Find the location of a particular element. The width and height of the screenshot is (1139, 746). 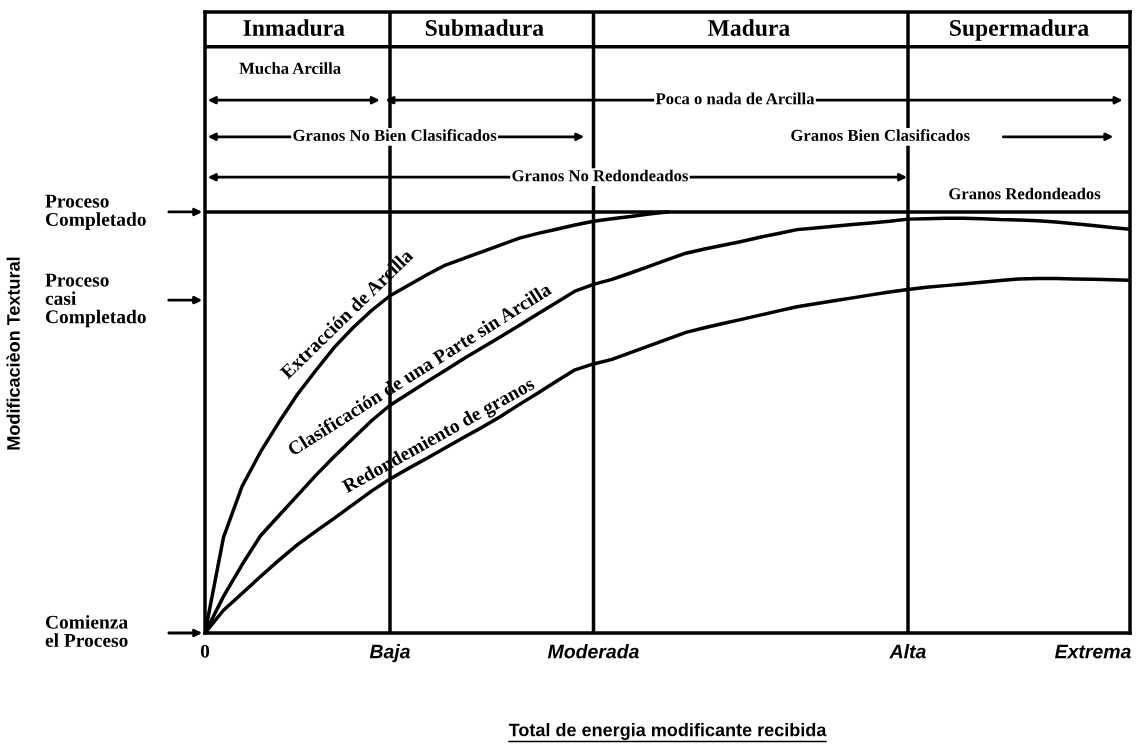

text: Granos No Bien Clasificados is located at coordinates (395, 135).